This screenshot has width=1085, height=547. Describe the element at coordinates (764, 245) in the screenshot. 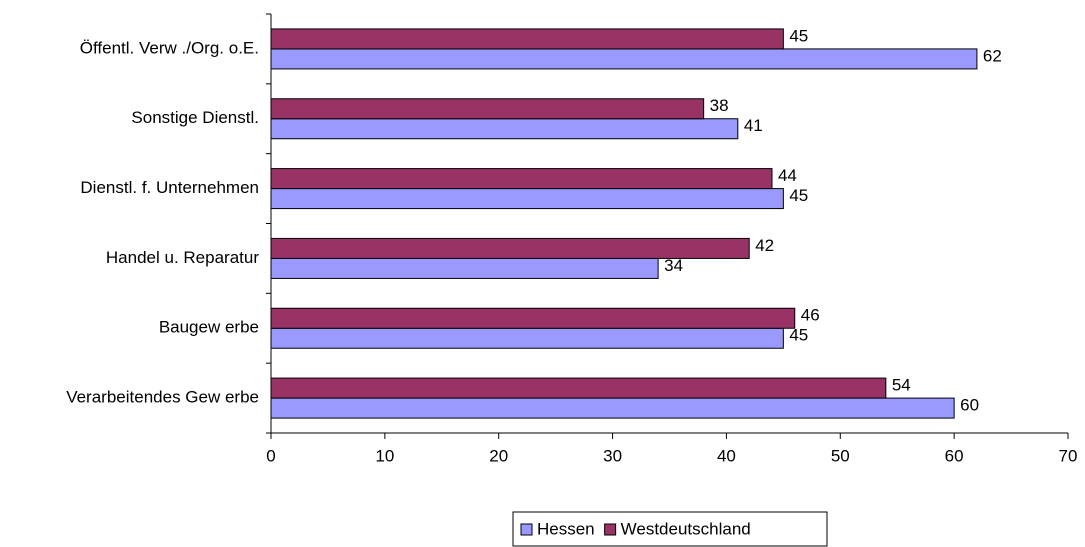

I see `value-label: 42` at that location.